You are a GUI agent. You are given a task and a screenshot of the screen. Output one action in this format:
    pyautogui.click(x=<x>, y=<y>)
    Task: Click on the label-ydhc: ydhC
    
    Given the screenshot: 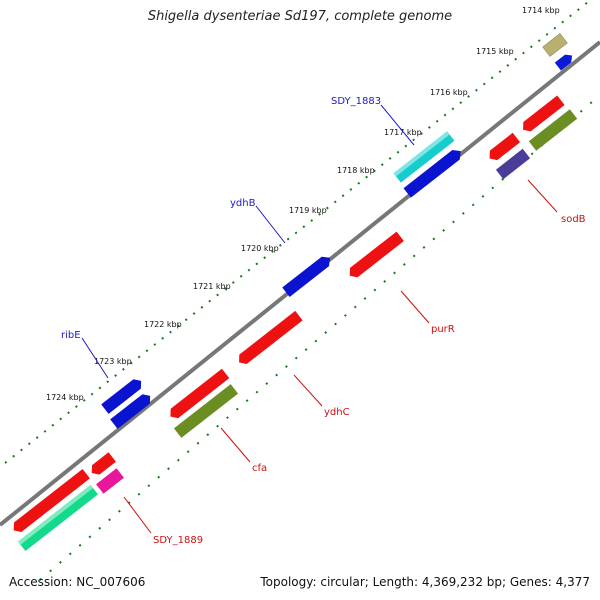 What is the action you would take?
    pyautogui.click(x=337, y=412)
    